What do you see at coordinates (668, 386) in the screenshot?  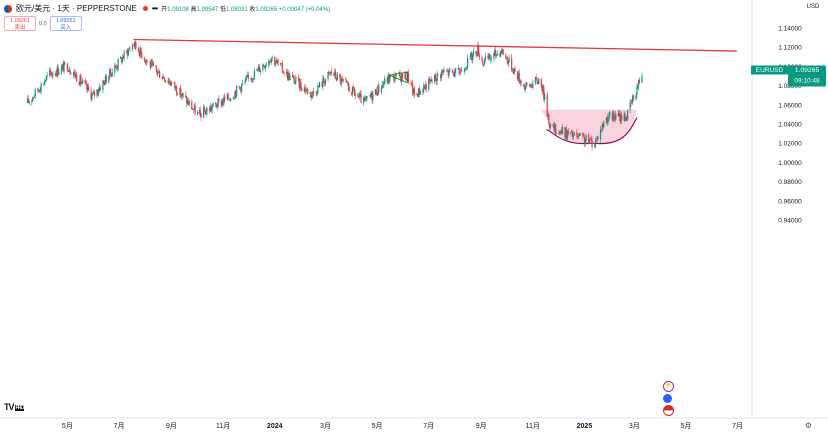 I see `lightning-event-icon: ⚡` at bounding box center [668, 386].